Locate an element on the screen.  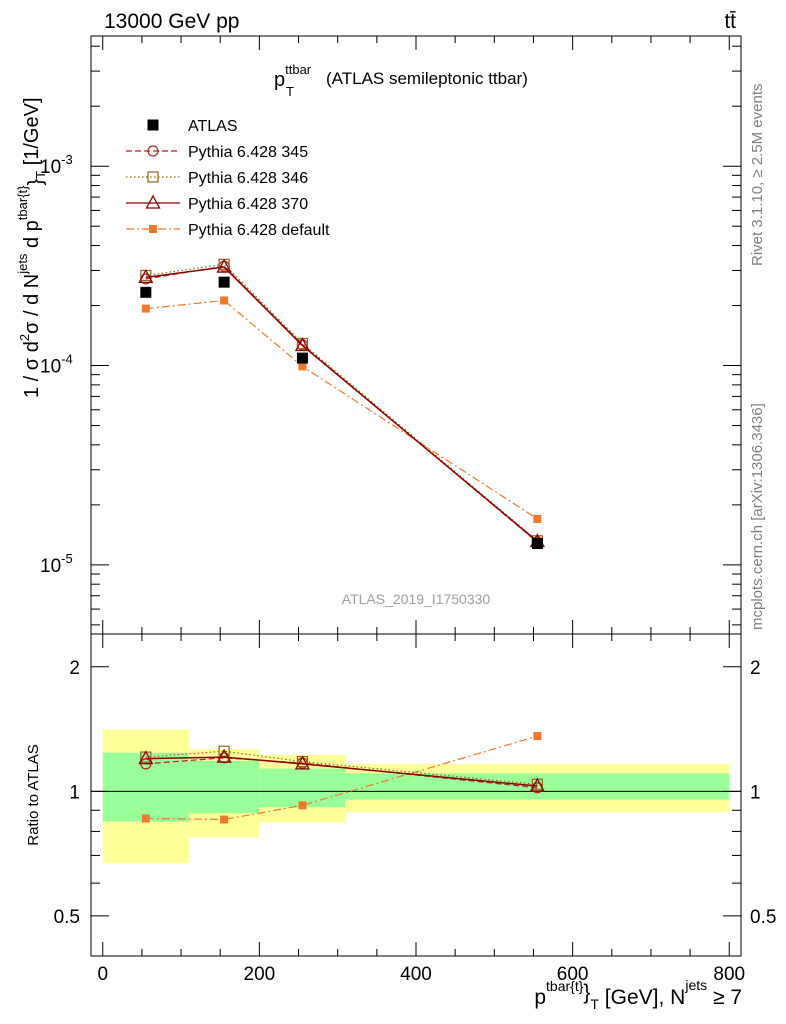
xtick-label: 200 is located at coordinates (260, 974).